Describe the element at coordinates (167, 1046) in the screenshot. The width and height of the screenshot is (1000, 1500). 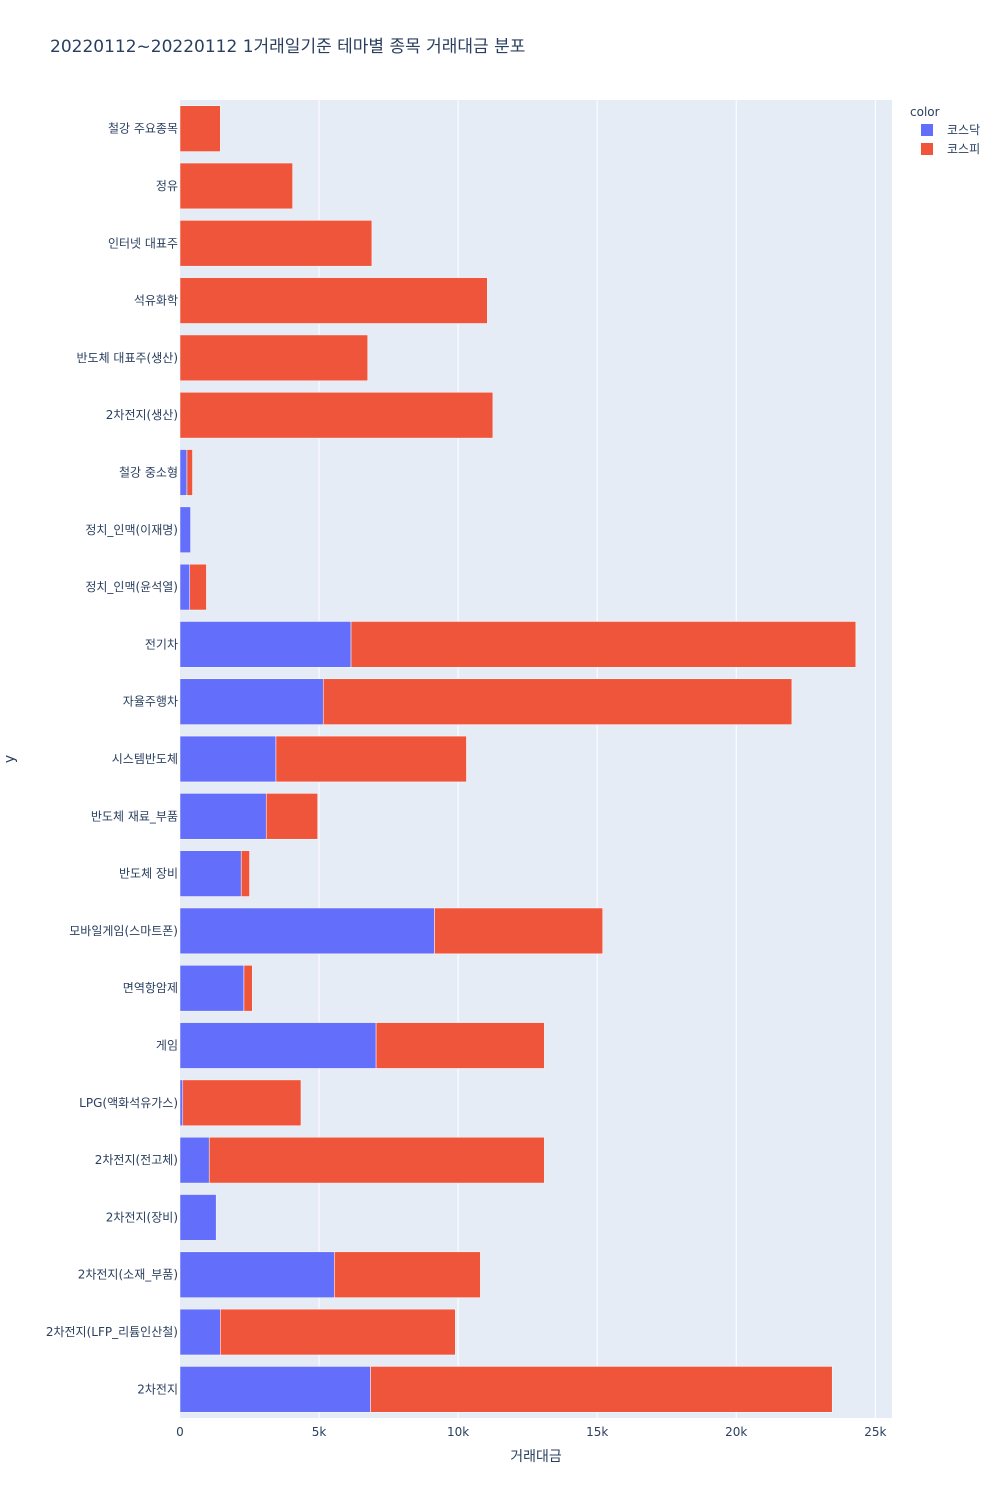
I see `y-tick-label: 게임` at that location.